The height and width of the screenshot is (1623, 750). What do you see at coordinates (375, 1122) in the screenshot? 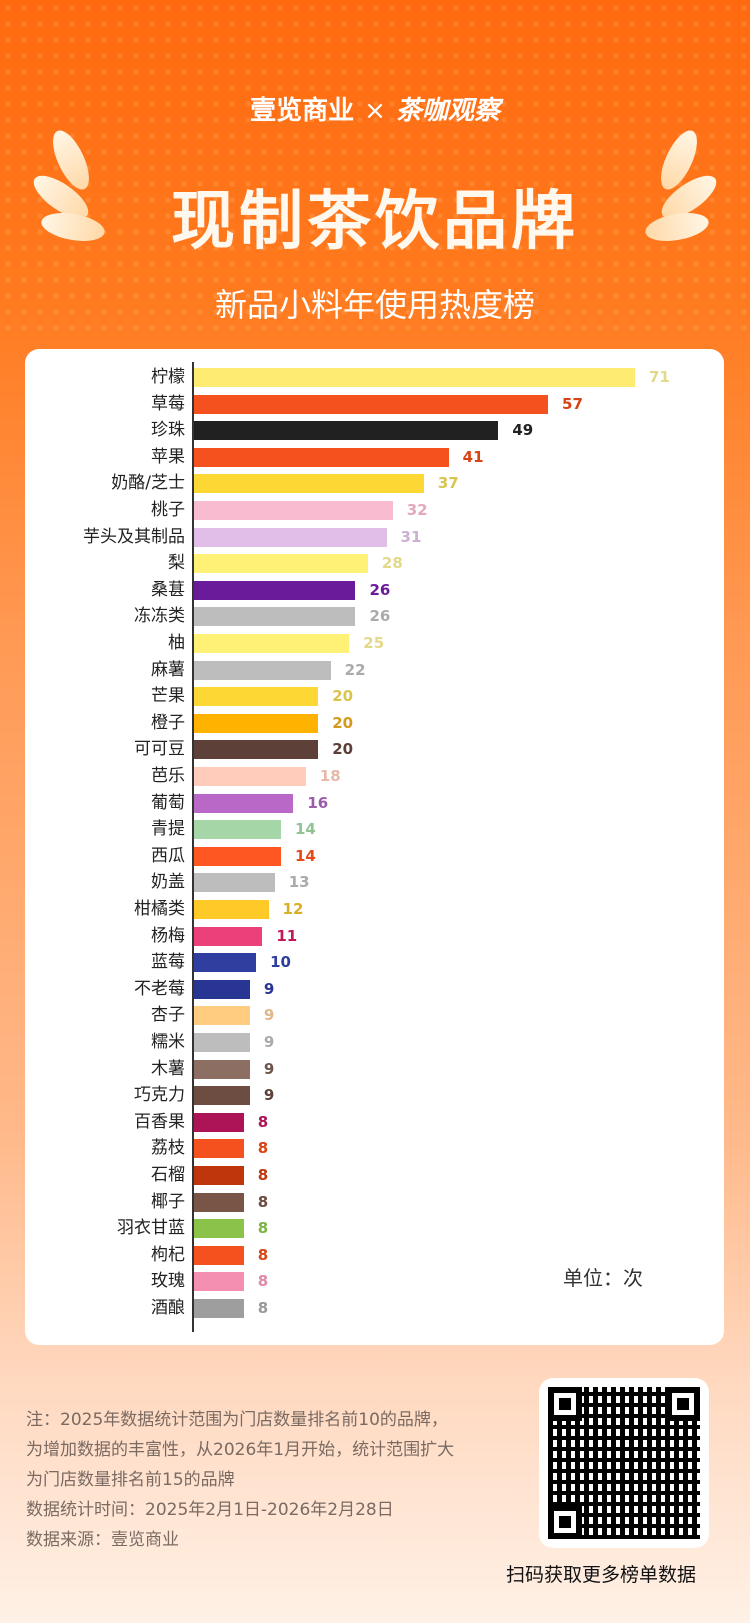
I see `bar-row: 百香果 8` at bounding box center [375, 1122].